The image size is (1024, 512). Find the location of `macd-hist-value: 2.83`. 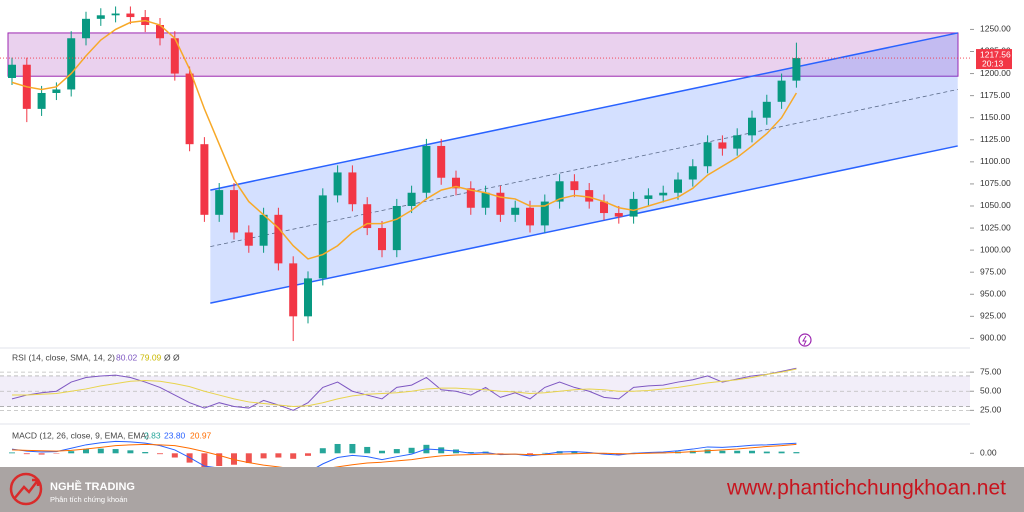

macd-hist-value: 2.83 is located at coordinates (152, 435).